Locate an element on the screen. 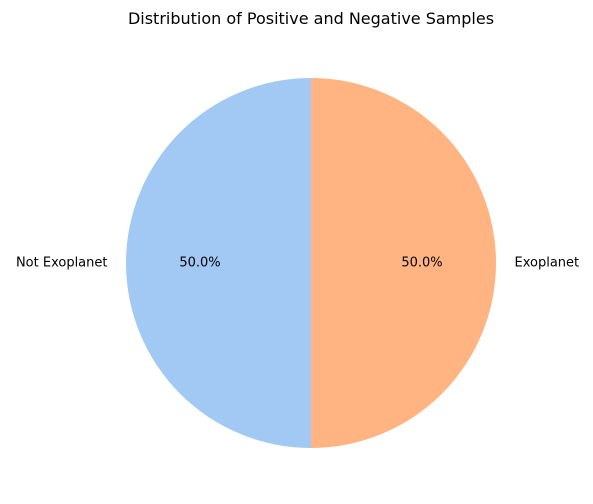 The height and width of the screenshot is (504, 593). pie-labels: Not Exoplanet 50.0% Exoplanet 50.0% is located at coordinates (297, 263).